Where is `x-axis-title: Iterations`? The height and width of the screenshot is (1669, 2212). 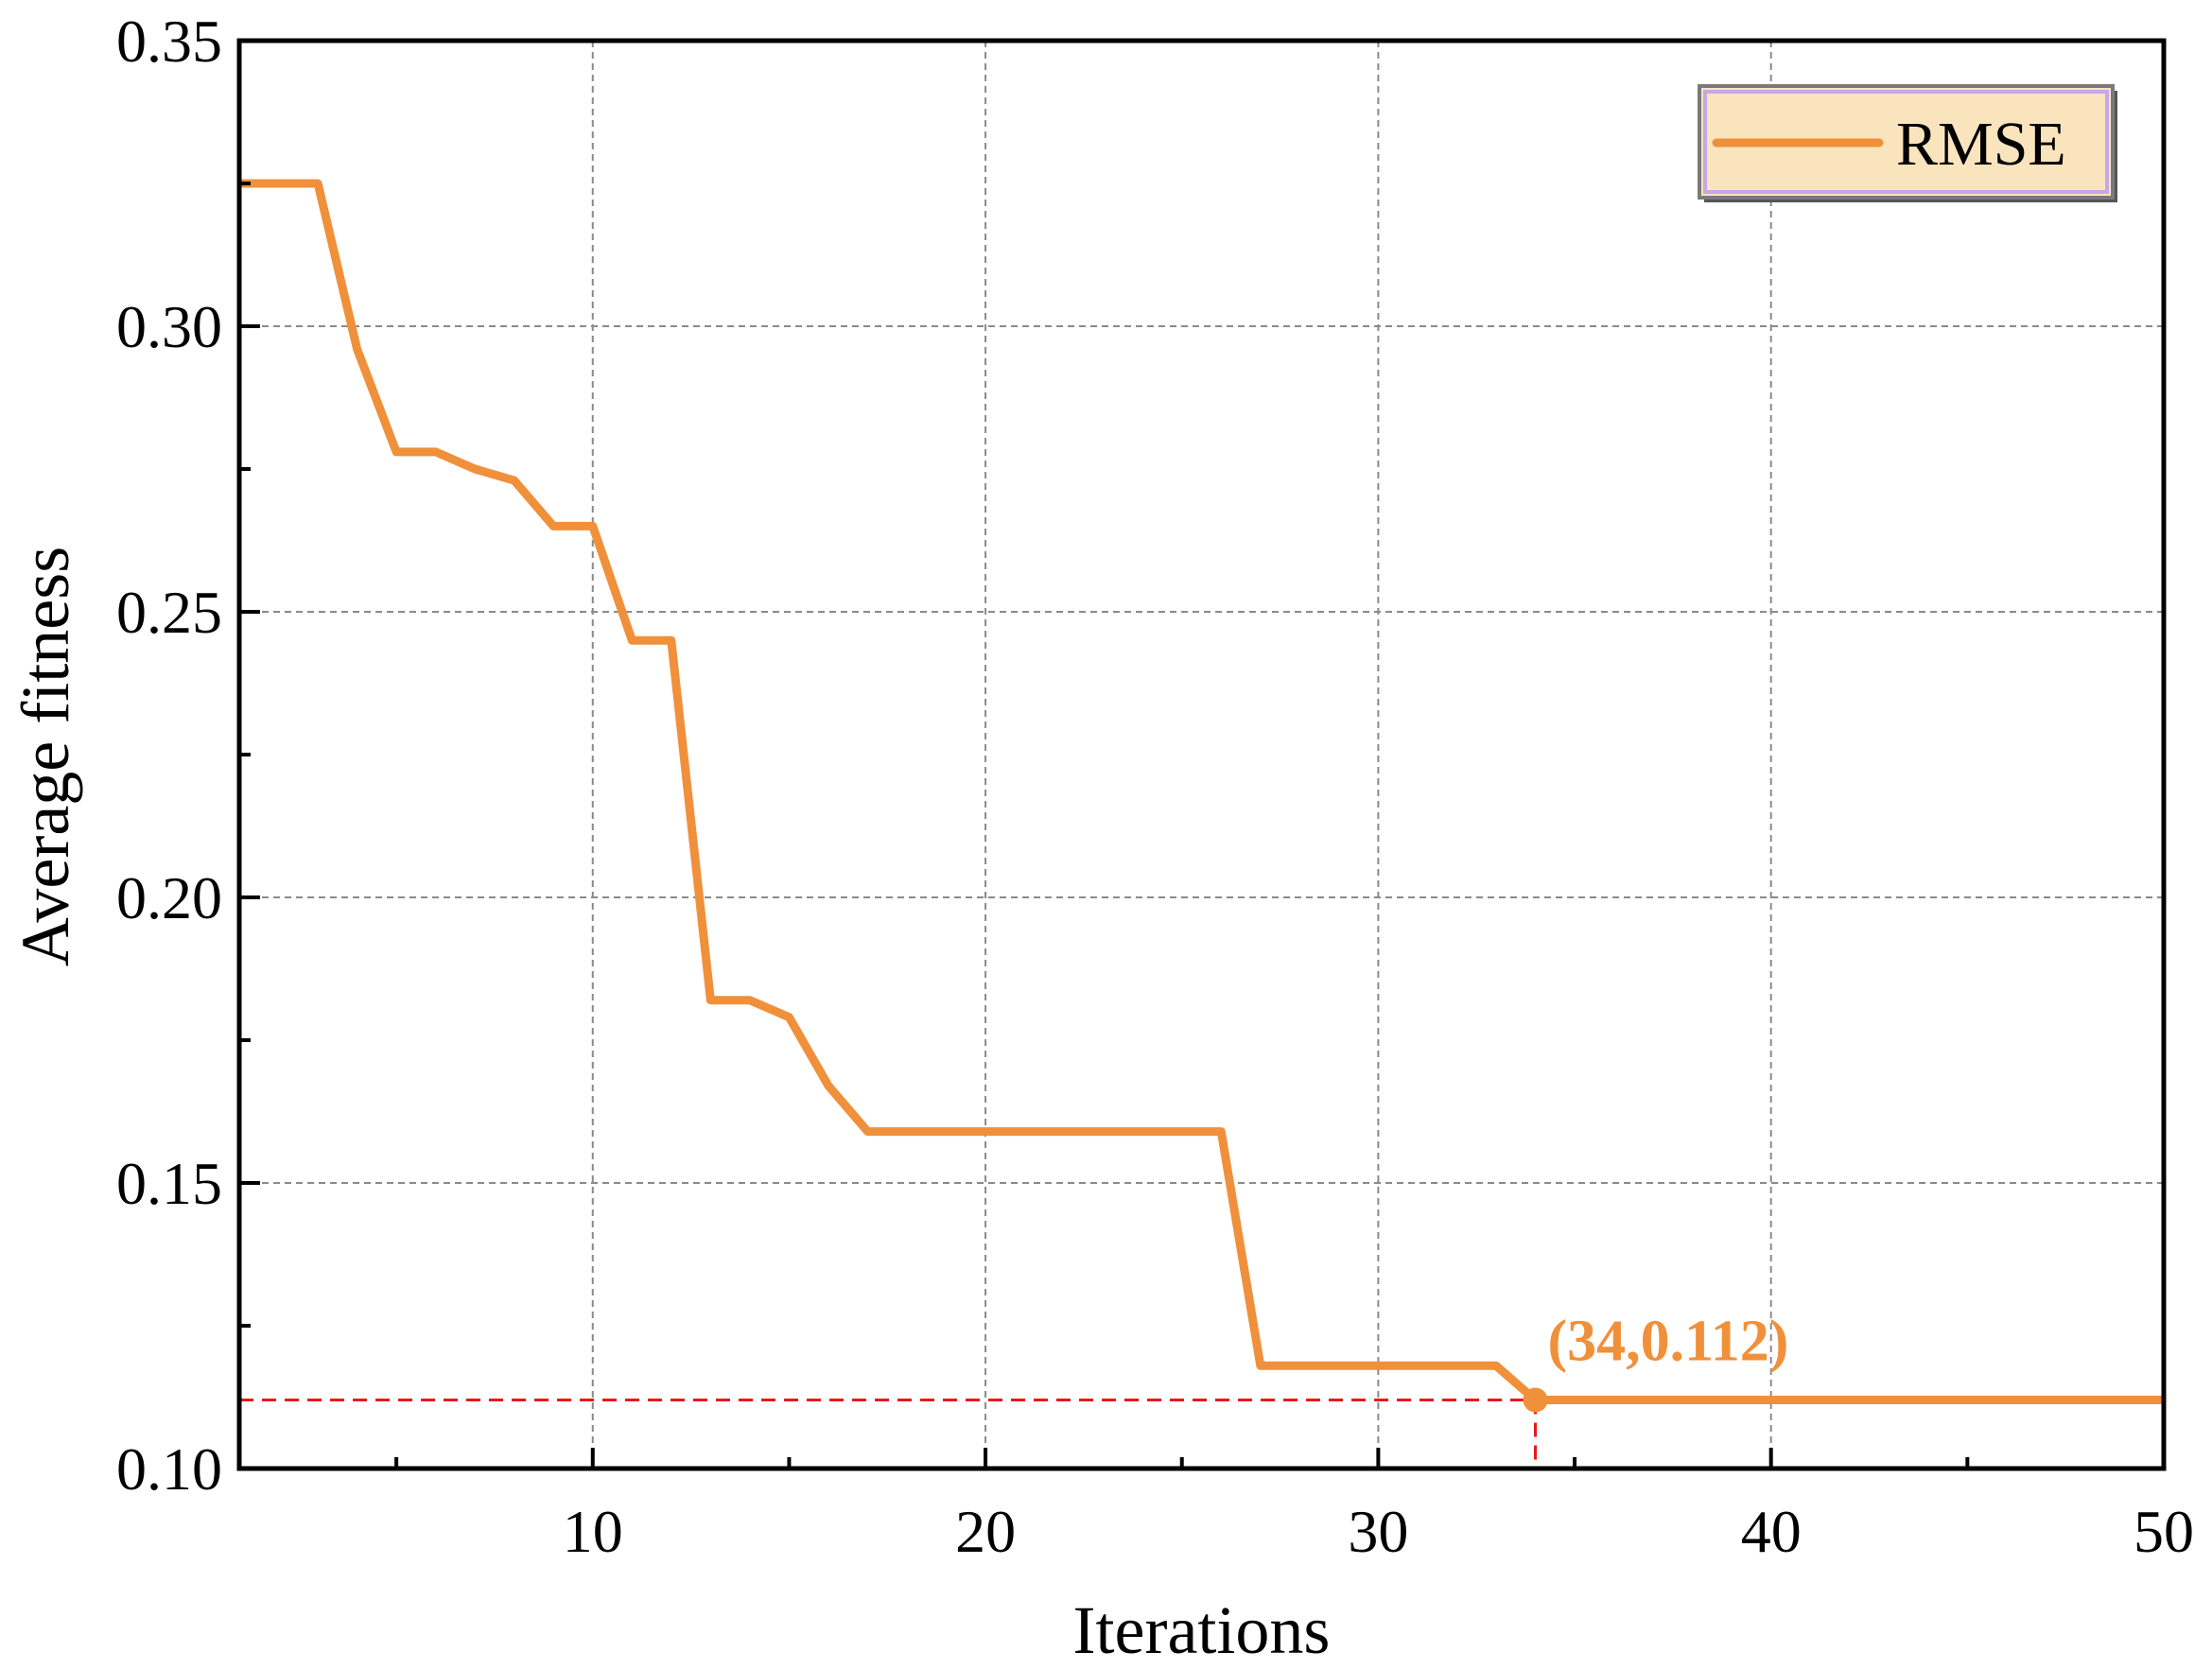
x-axis-title: Iterations is located at coordinates (1202, 1630).